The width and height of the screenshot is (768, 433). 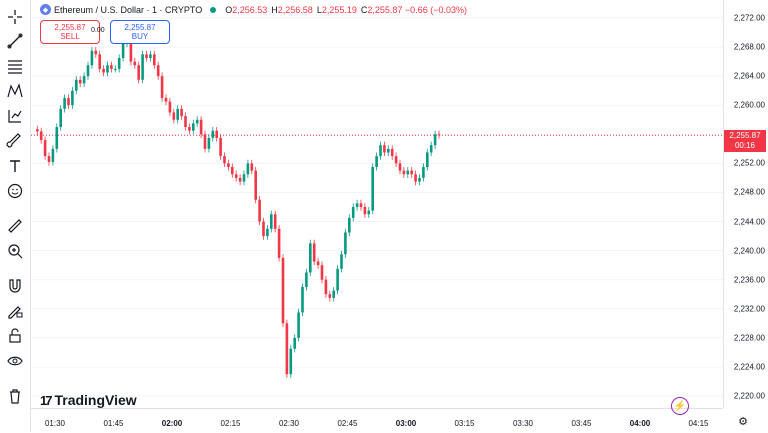 I want to click on lock-drawings-icon, so click(x=15, y=311).